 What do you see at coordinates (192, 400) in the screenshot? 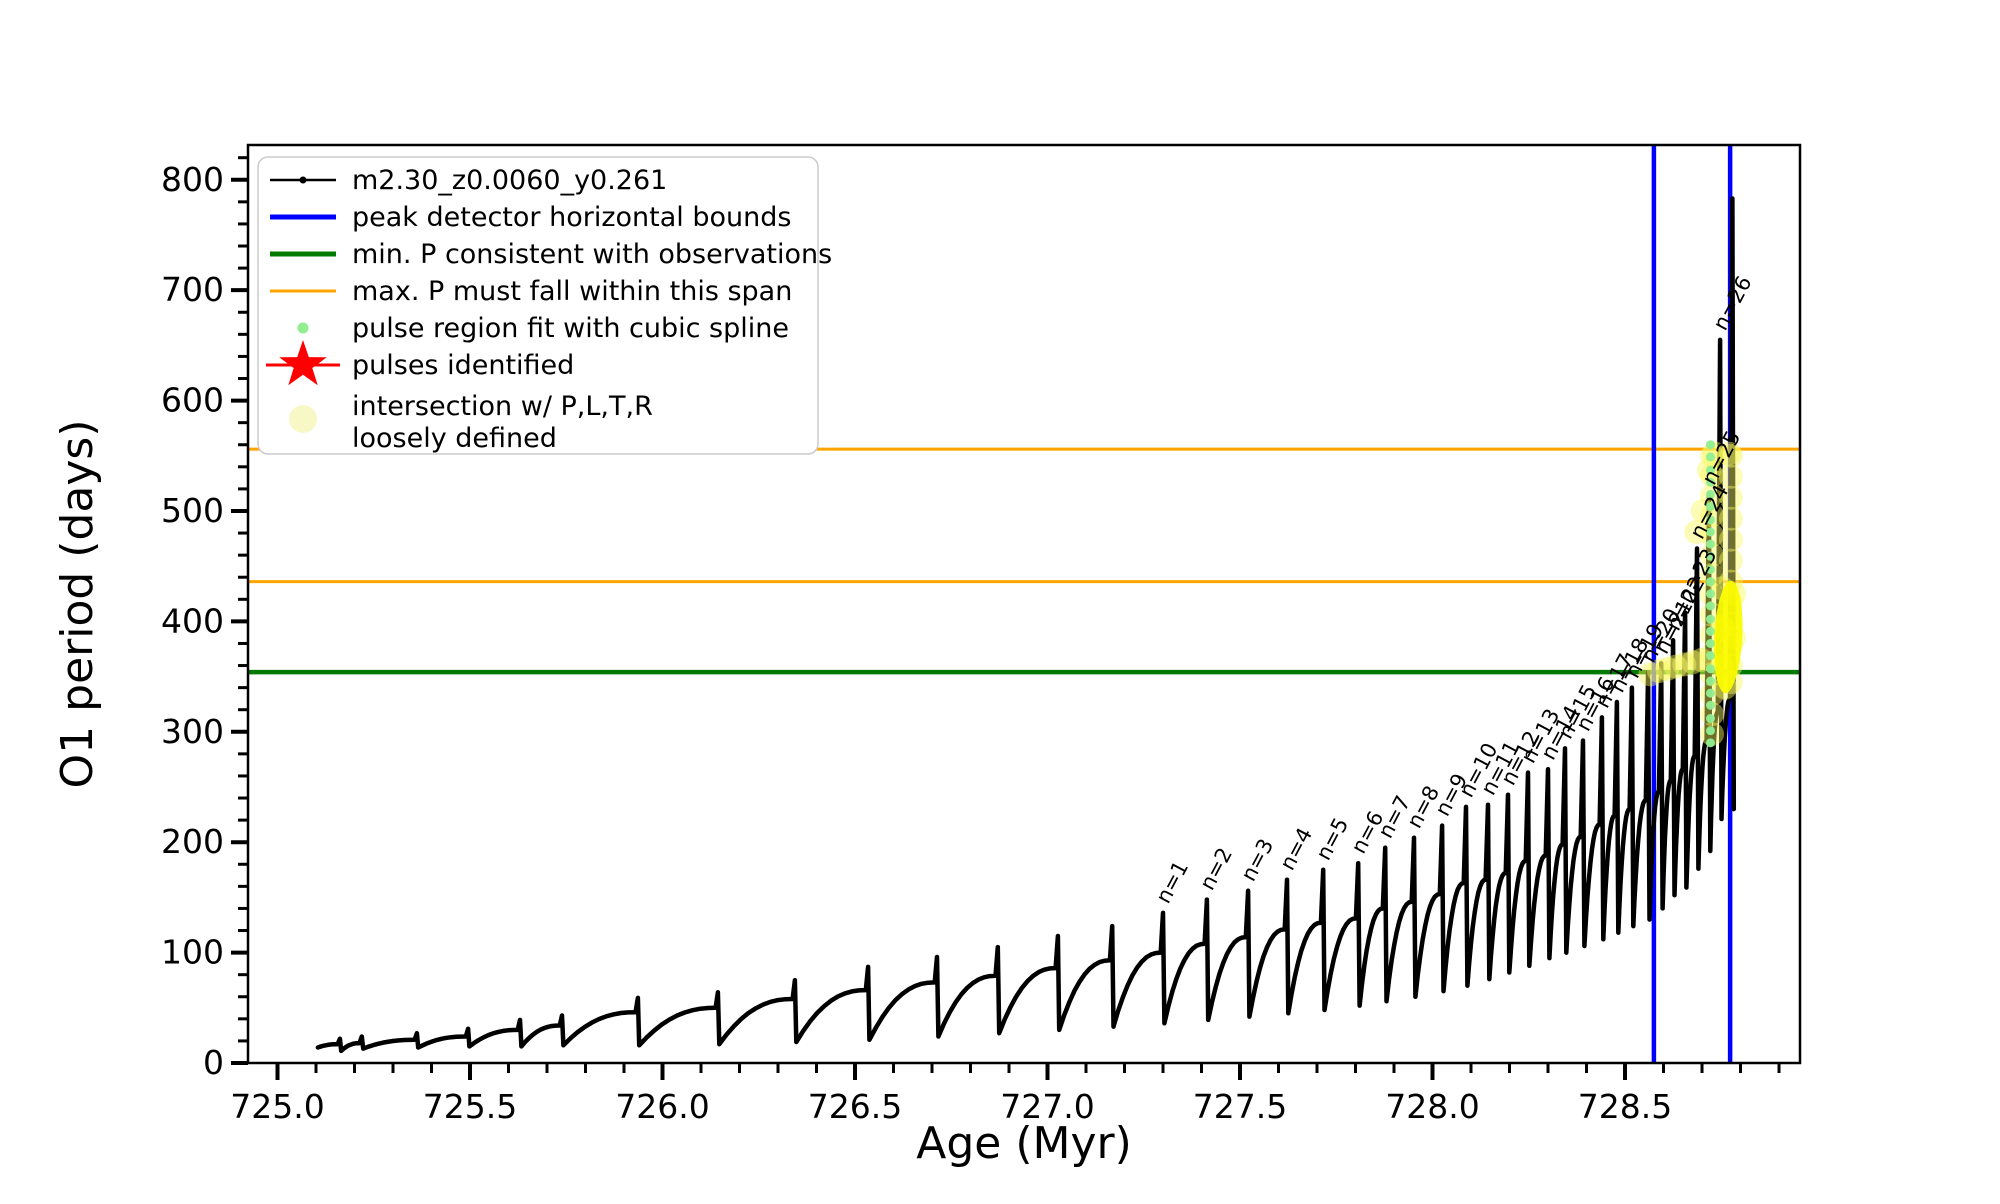
I see `y-tick-label: 600` at bounding box center [192, 400].